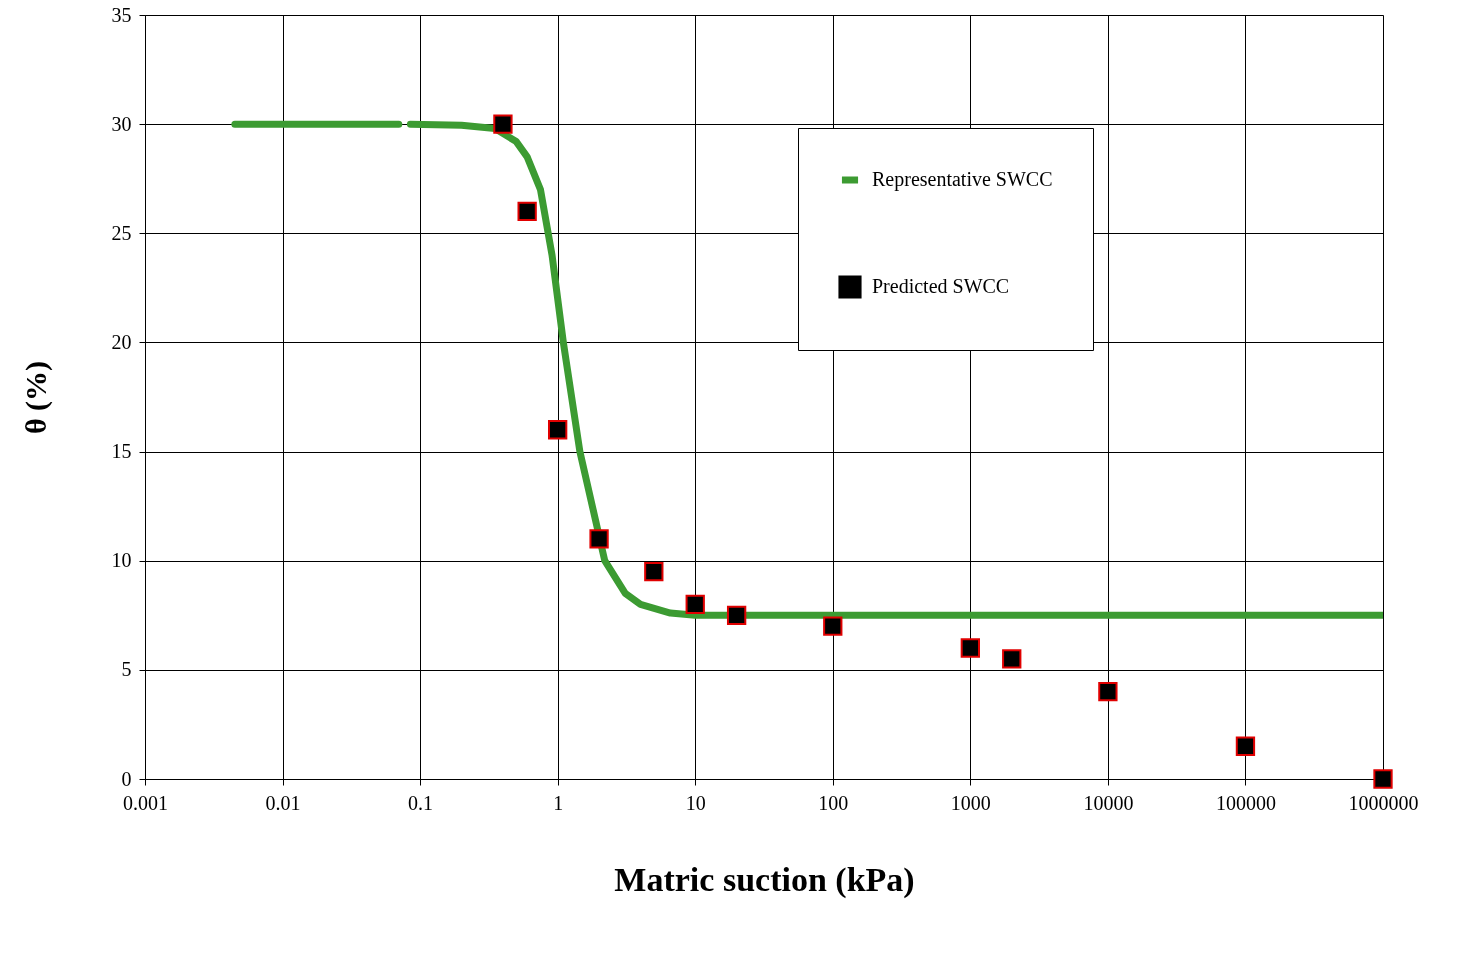 The image size is (1480, 977). I want to click on y-tick-label: 5, so click(126, 669).